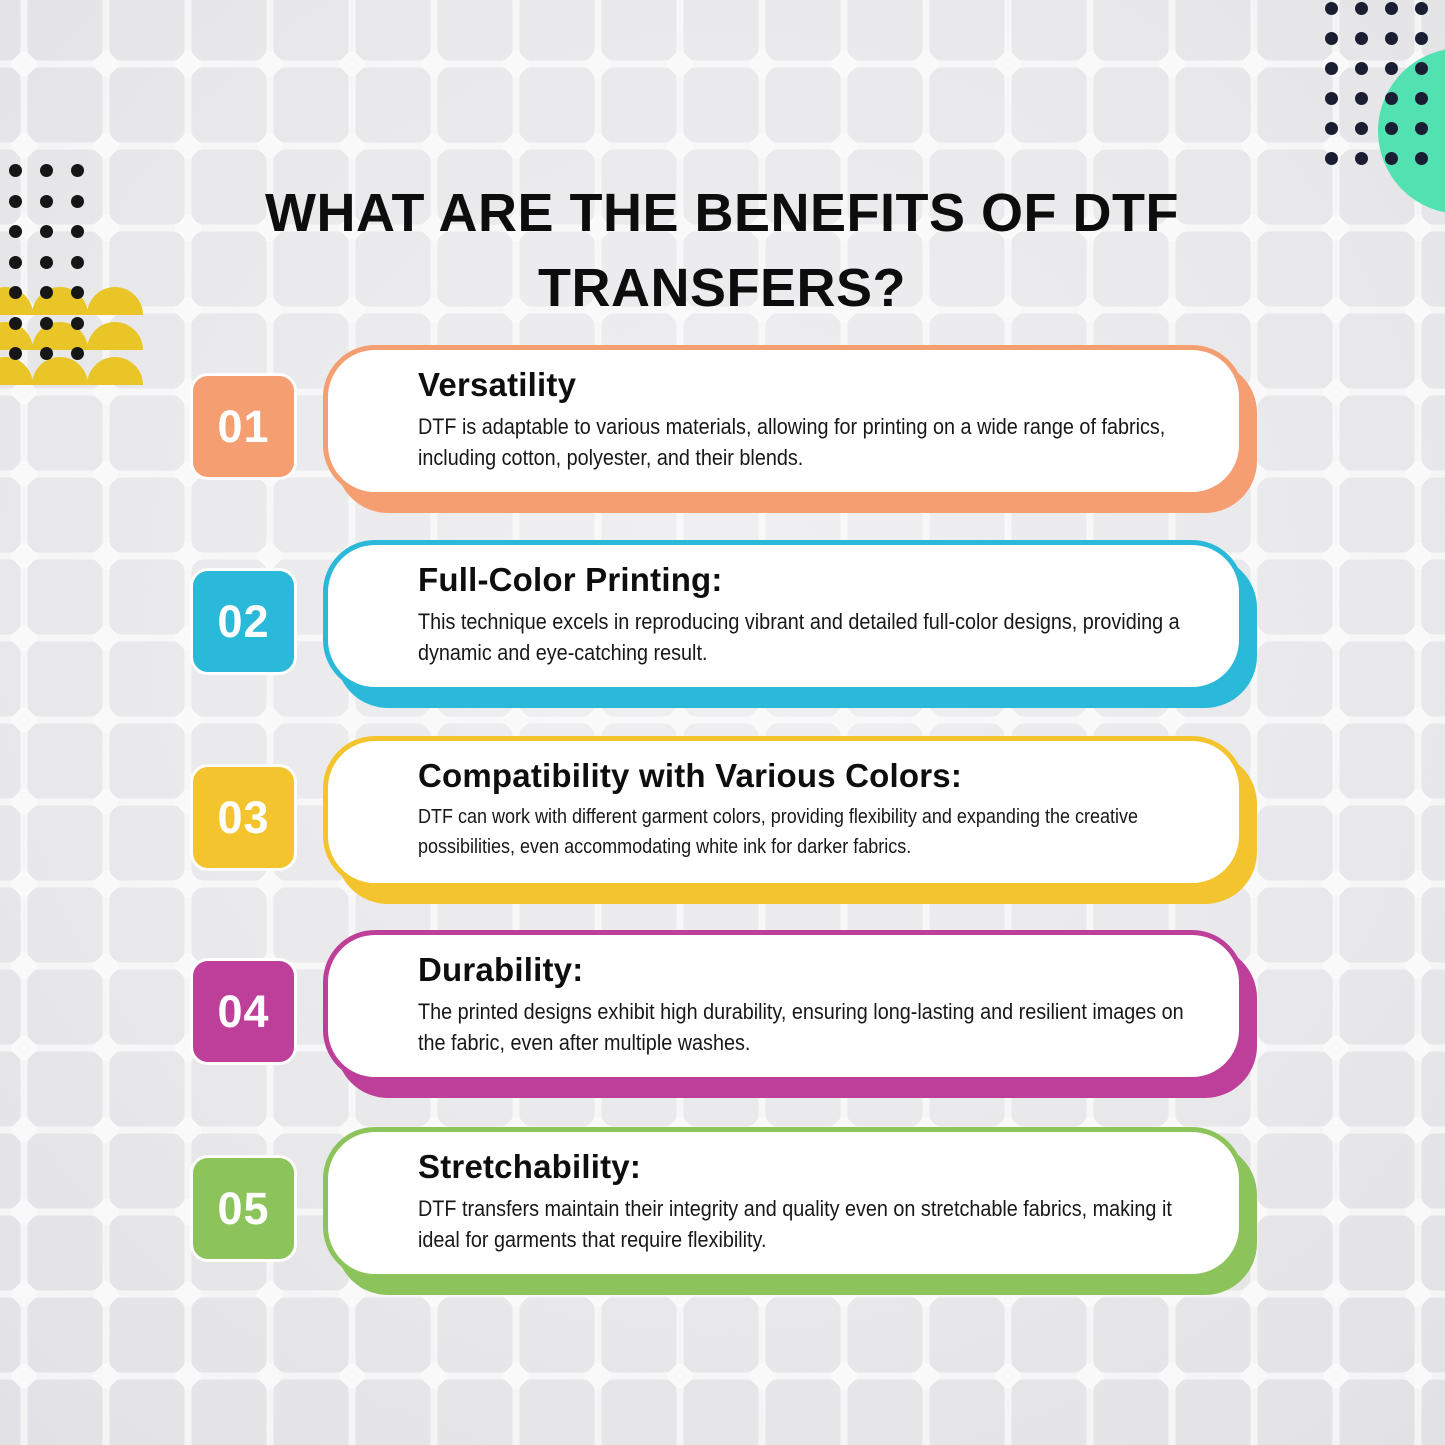 This screenshot has width=1445, height=1445. Describe the element at coordinates (570, 579) in the screenshot. I see `card-title: Full-Color Printing:` at that location.